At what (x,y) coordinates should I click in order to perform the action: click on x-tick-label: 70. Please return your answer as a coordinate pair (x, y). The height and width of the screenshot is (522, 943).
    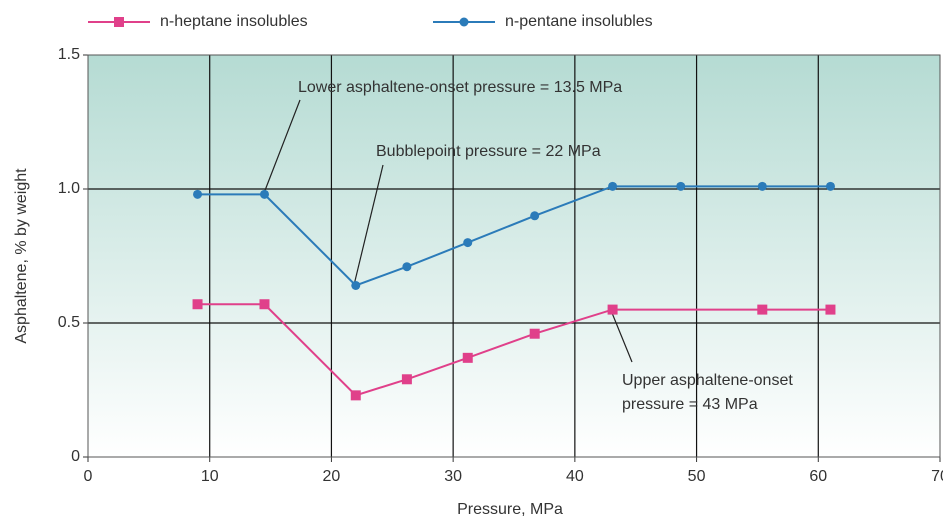
    Looking at the image, I should click on (937, 476).